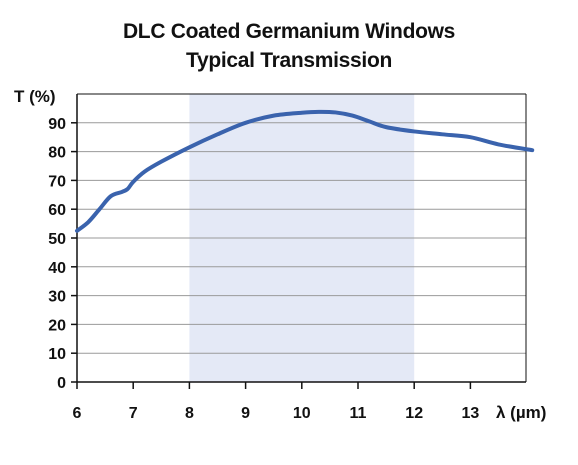  What do you see at coordinates (57, 297) in the screenshot?
I see `y-tick-label: 30` at bounding box center [57, 297].